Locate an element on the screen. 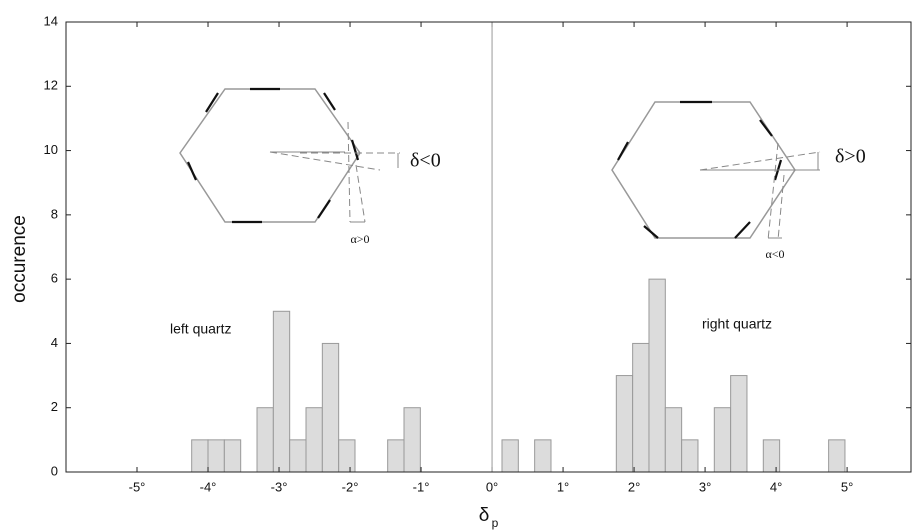 The width and height of the screenshot is (914, 531). annotation: δ>0 is located at coordinates (850, 157).